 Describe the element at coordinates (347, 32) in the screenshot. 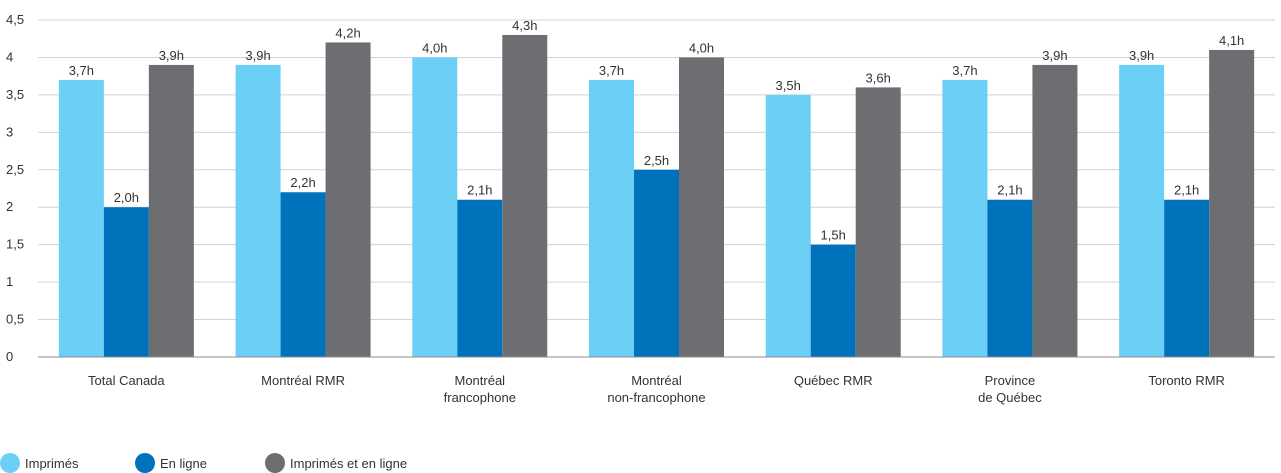

I see `data-label: 4,2h` at that location.